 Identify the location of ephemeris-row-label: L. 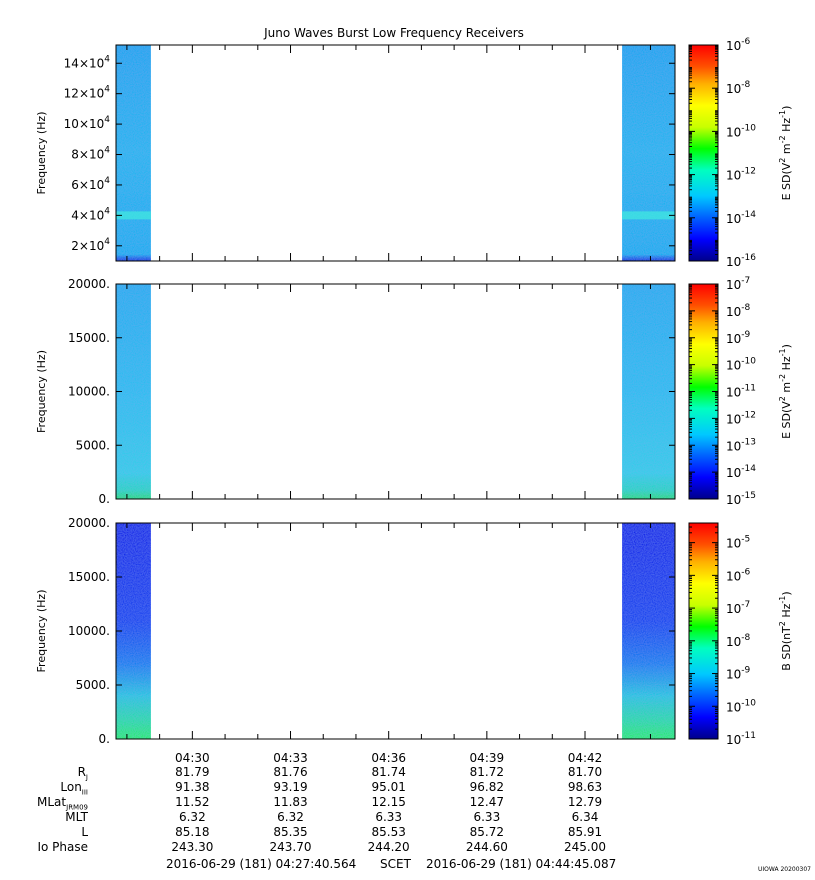
(44, 833).